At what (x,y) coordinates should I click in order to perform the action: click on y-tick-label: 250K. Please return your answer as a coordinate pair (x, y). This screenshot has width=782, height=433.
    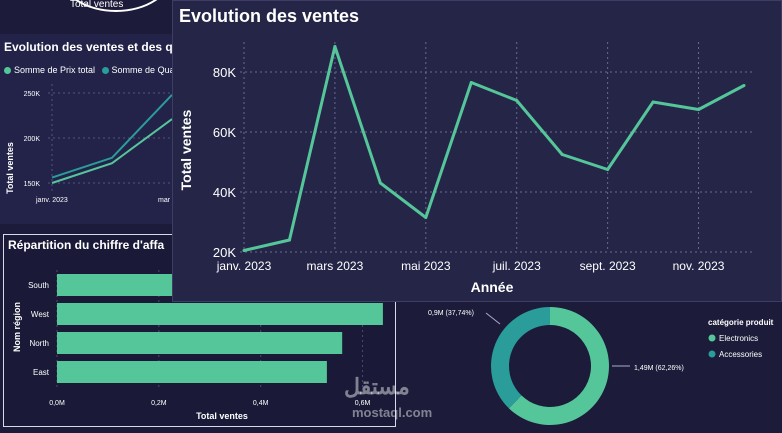
    Looking at the image, I should click on (32, 94).